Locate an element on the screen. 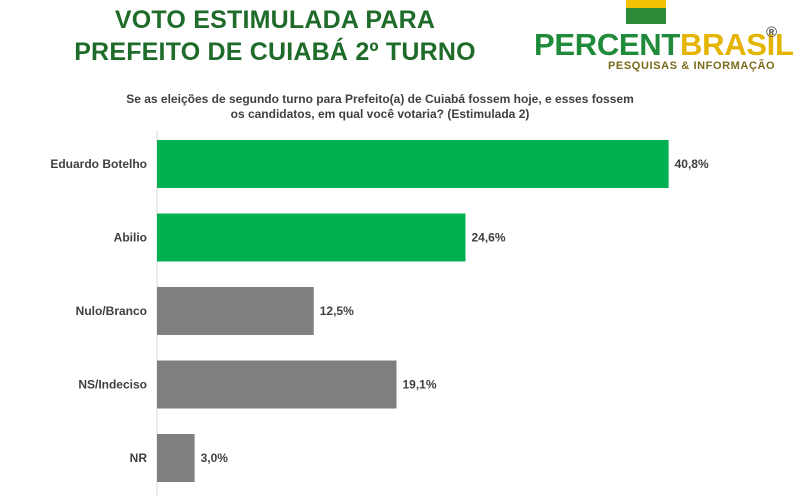 The width and height of the screenshot is (807, 504). logo-registered-mark: ® is located at coordinates (772, 32).